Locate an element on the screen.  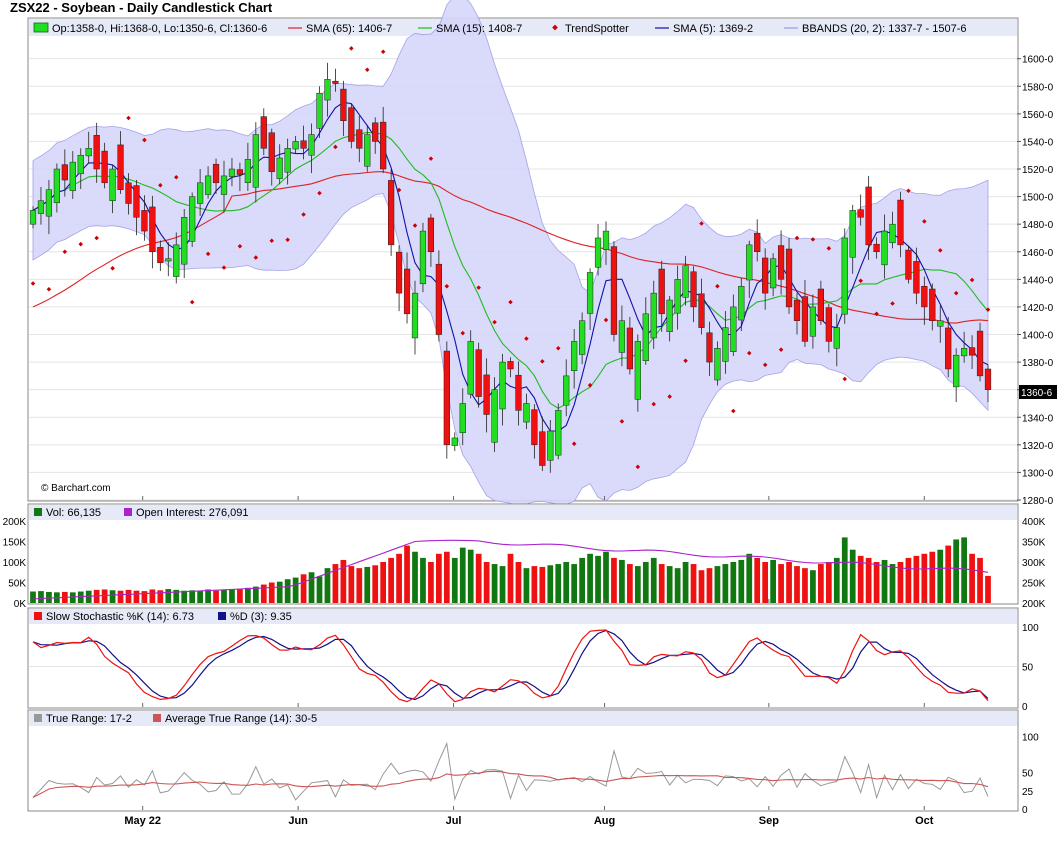
price-tick-label: 1380-0 is located at coordinates (1038, 363).